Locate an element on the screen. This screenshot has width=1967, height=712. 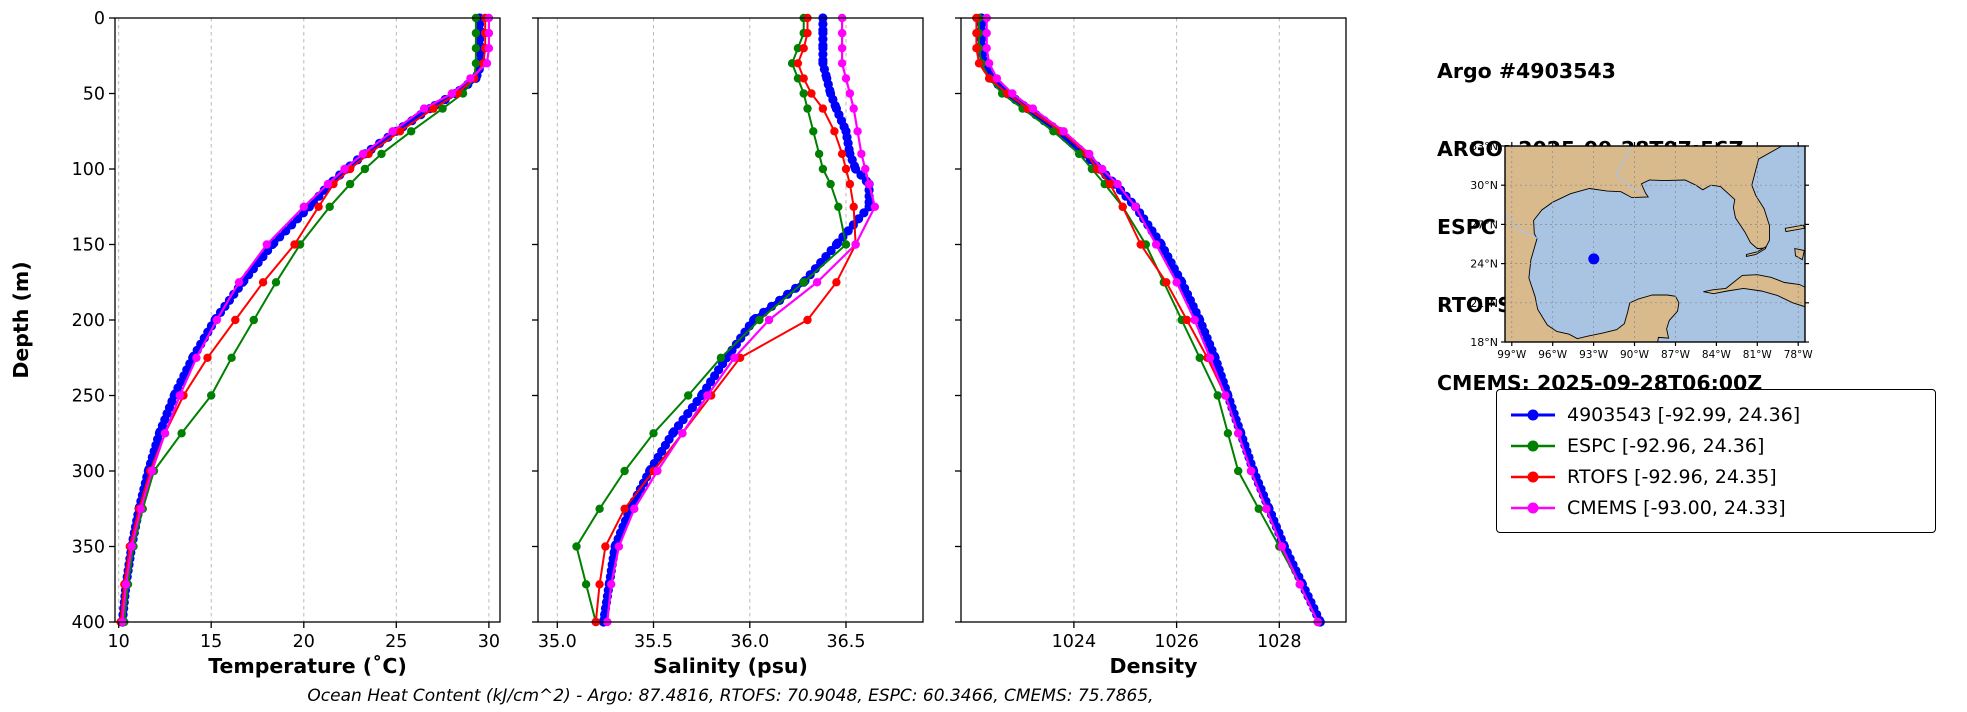
svg-text: 350 is located at coordinates (88, 548).